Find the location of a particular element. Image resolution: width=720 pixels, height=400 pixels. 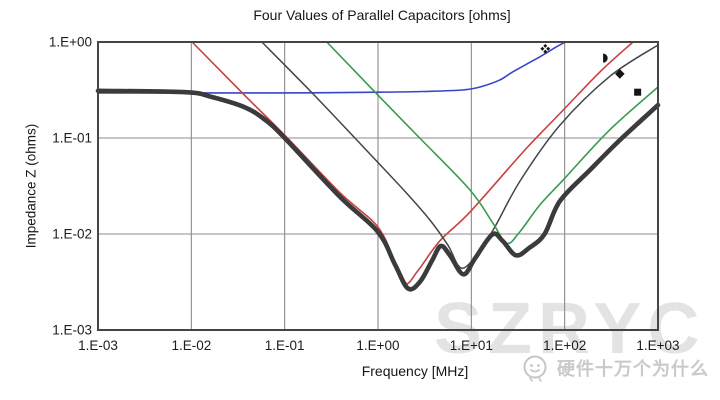

y-tick-label: 1.E-03 is located at coordinates (72, 330).